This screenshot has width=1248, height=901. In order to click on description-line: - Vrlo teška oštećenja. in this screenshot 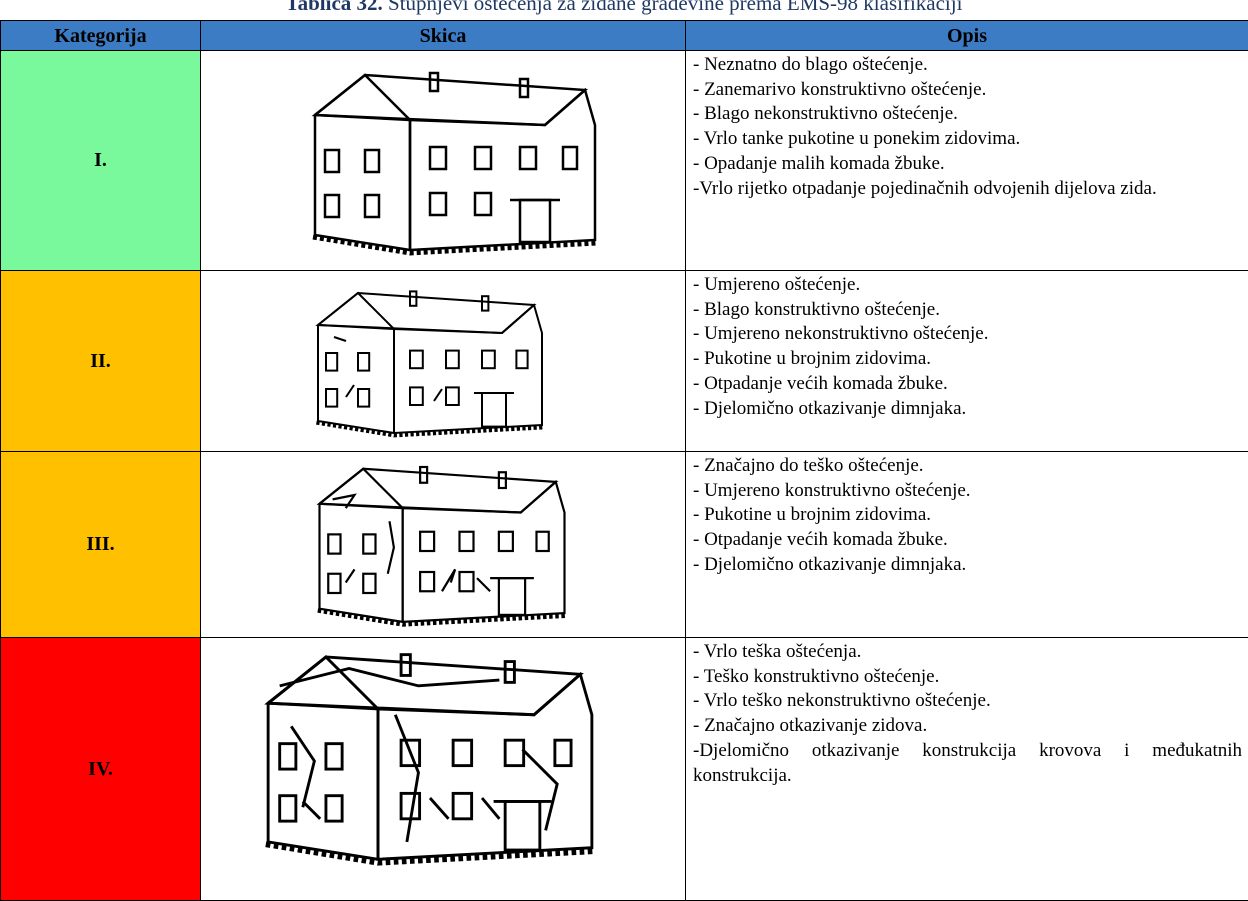, I will do `click(777, 651)`.